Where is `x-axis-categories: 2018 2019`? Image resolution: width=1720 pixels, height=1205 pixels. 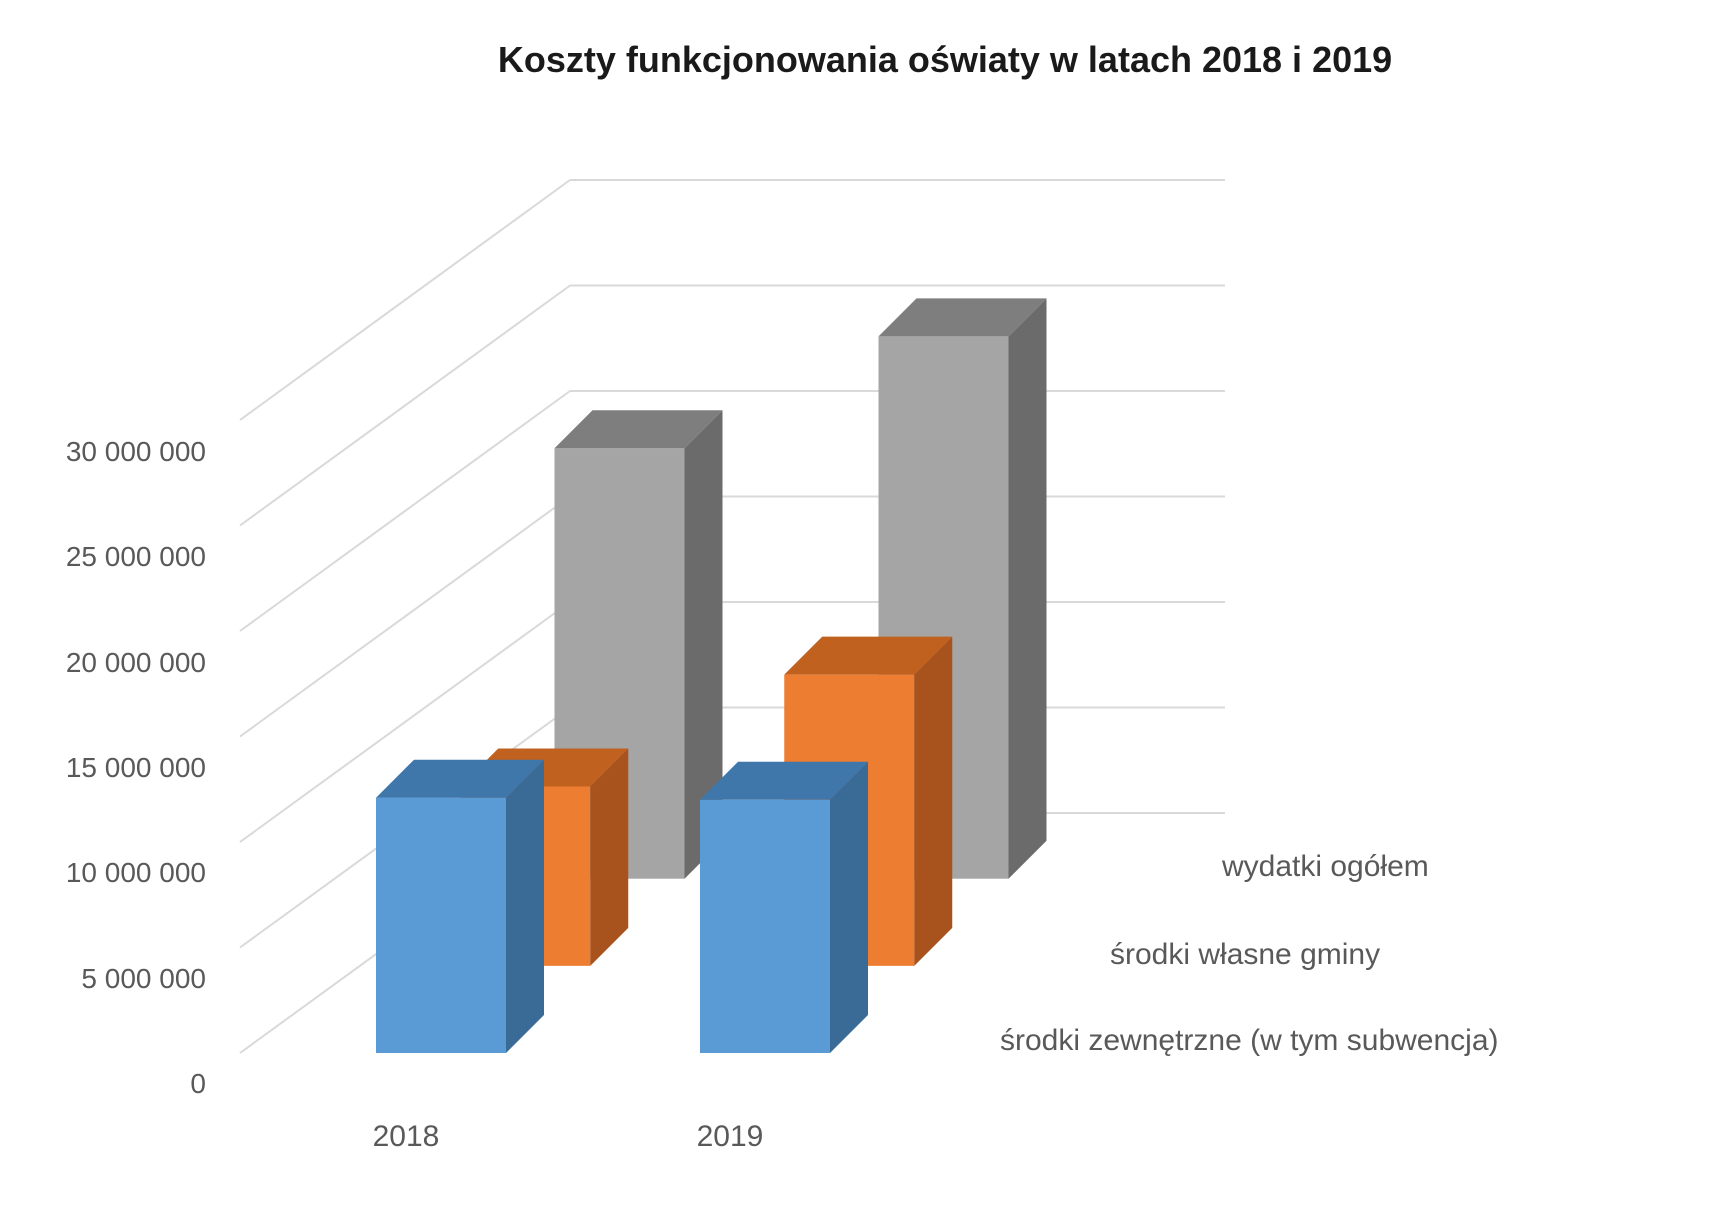 x-axis-categories: 2018 2019 is located at coordinates (568, 1136).